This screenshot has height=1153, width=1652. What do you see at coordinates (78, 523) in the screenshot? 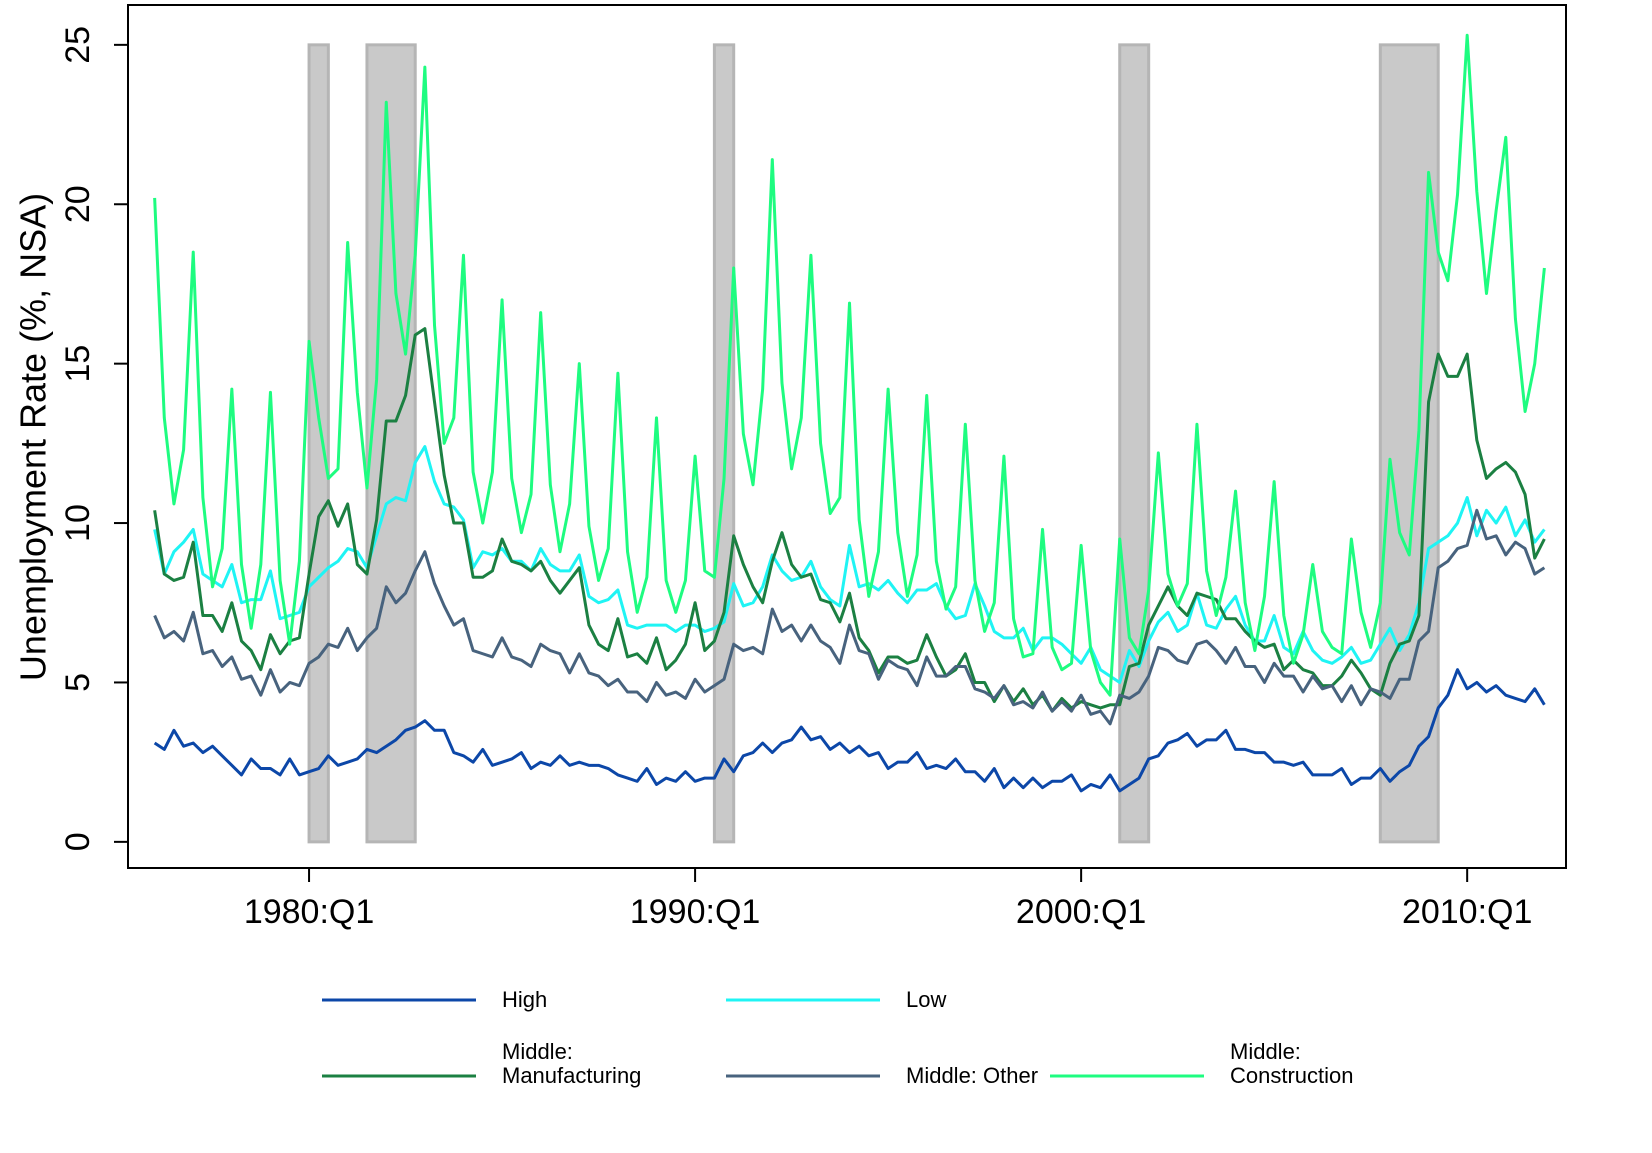
I see `y-tick-label: 10` at bounding box center [78, 523].